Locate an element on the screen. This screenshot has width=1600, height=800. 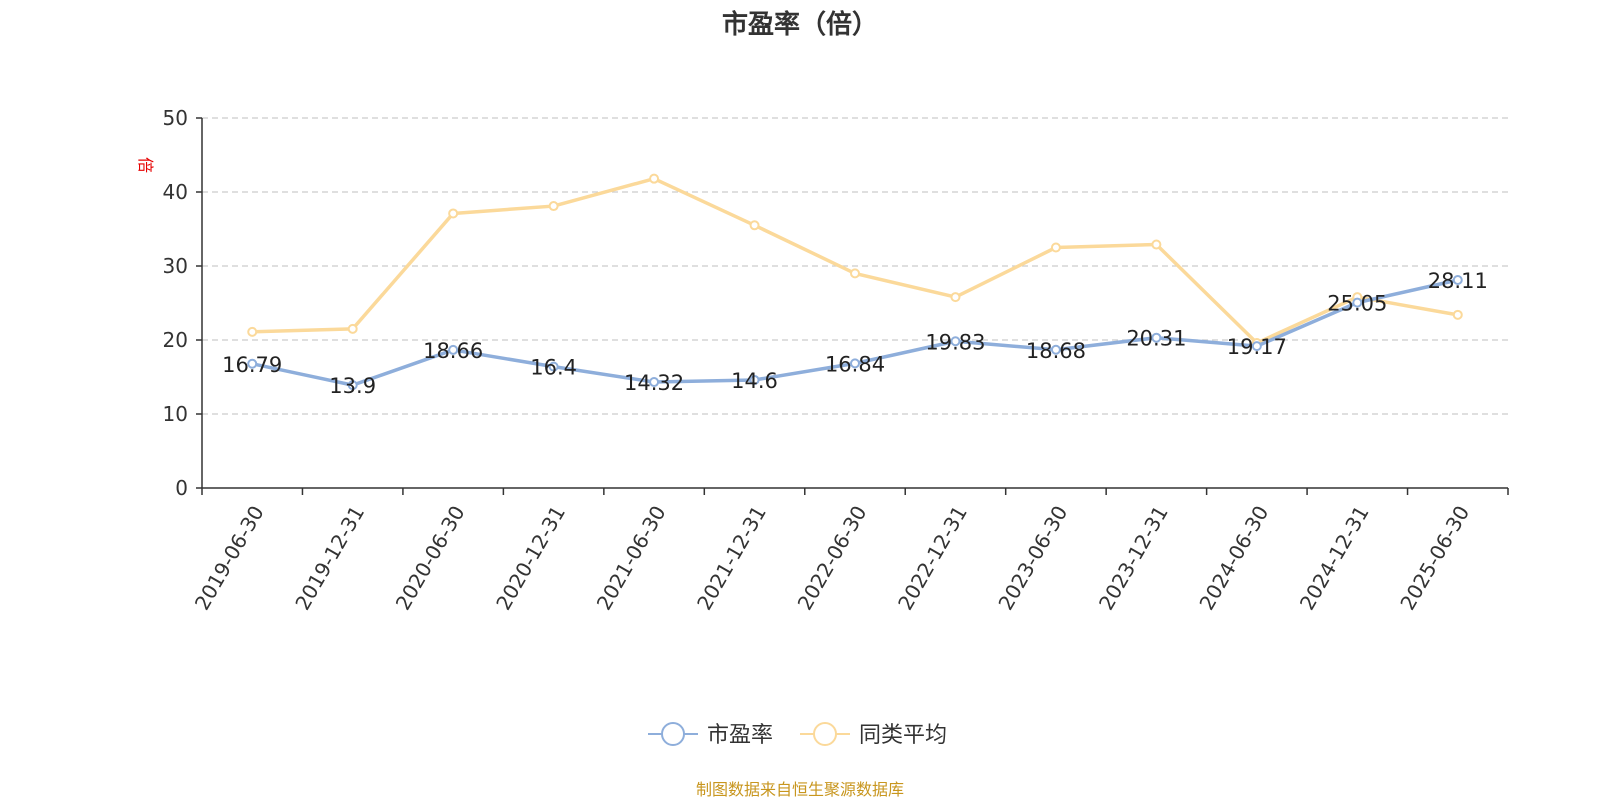
x-tick-label: 2021-06-30 is located at coordinates (631, 558).